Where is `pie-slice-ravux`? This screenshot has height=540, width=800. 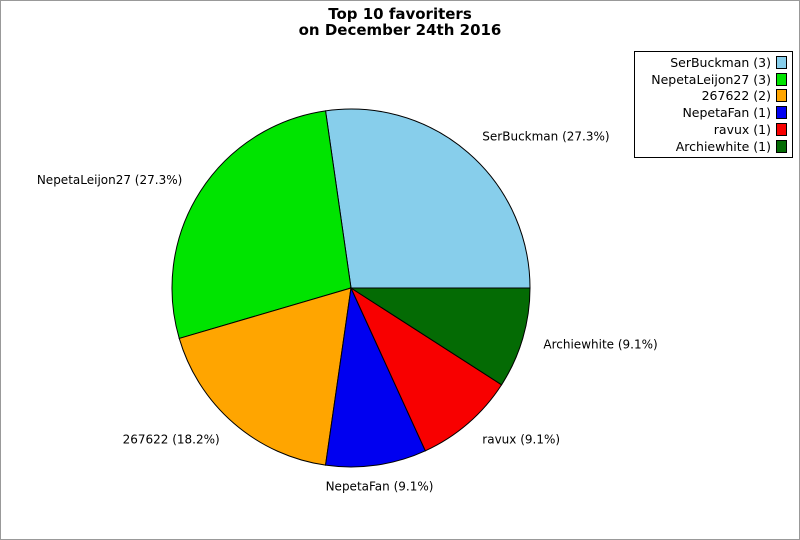 pie-slice-ravux is located at coordinates (426, 369).